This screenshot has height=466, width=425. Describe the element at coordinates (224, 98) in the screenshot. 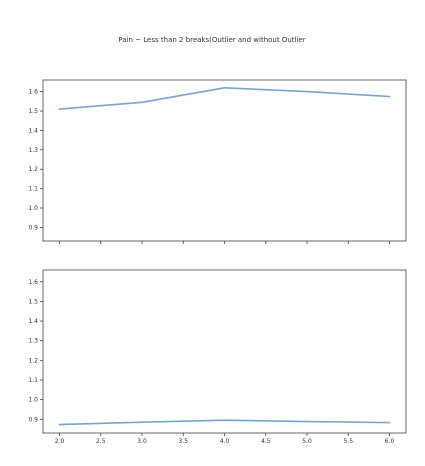

I see `series-line` at that location.